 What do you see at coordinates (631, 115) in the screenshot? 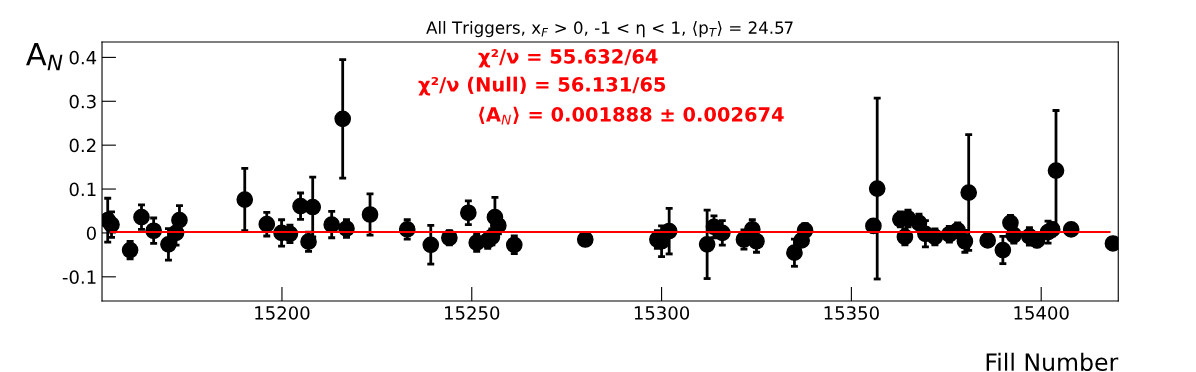
I see `annotation: ⟨A$_{N}$⟩ = 0.001888 ± 0.002674` at bounding box center [631, 115].